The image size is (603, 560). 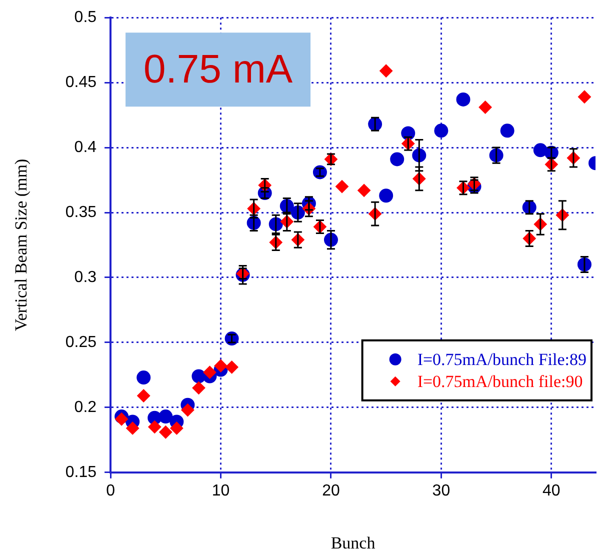 What do you see at coordinates (331, 491) in the screenshot?
I see `x-tick-label: 20` at bounding box center [331, 491].